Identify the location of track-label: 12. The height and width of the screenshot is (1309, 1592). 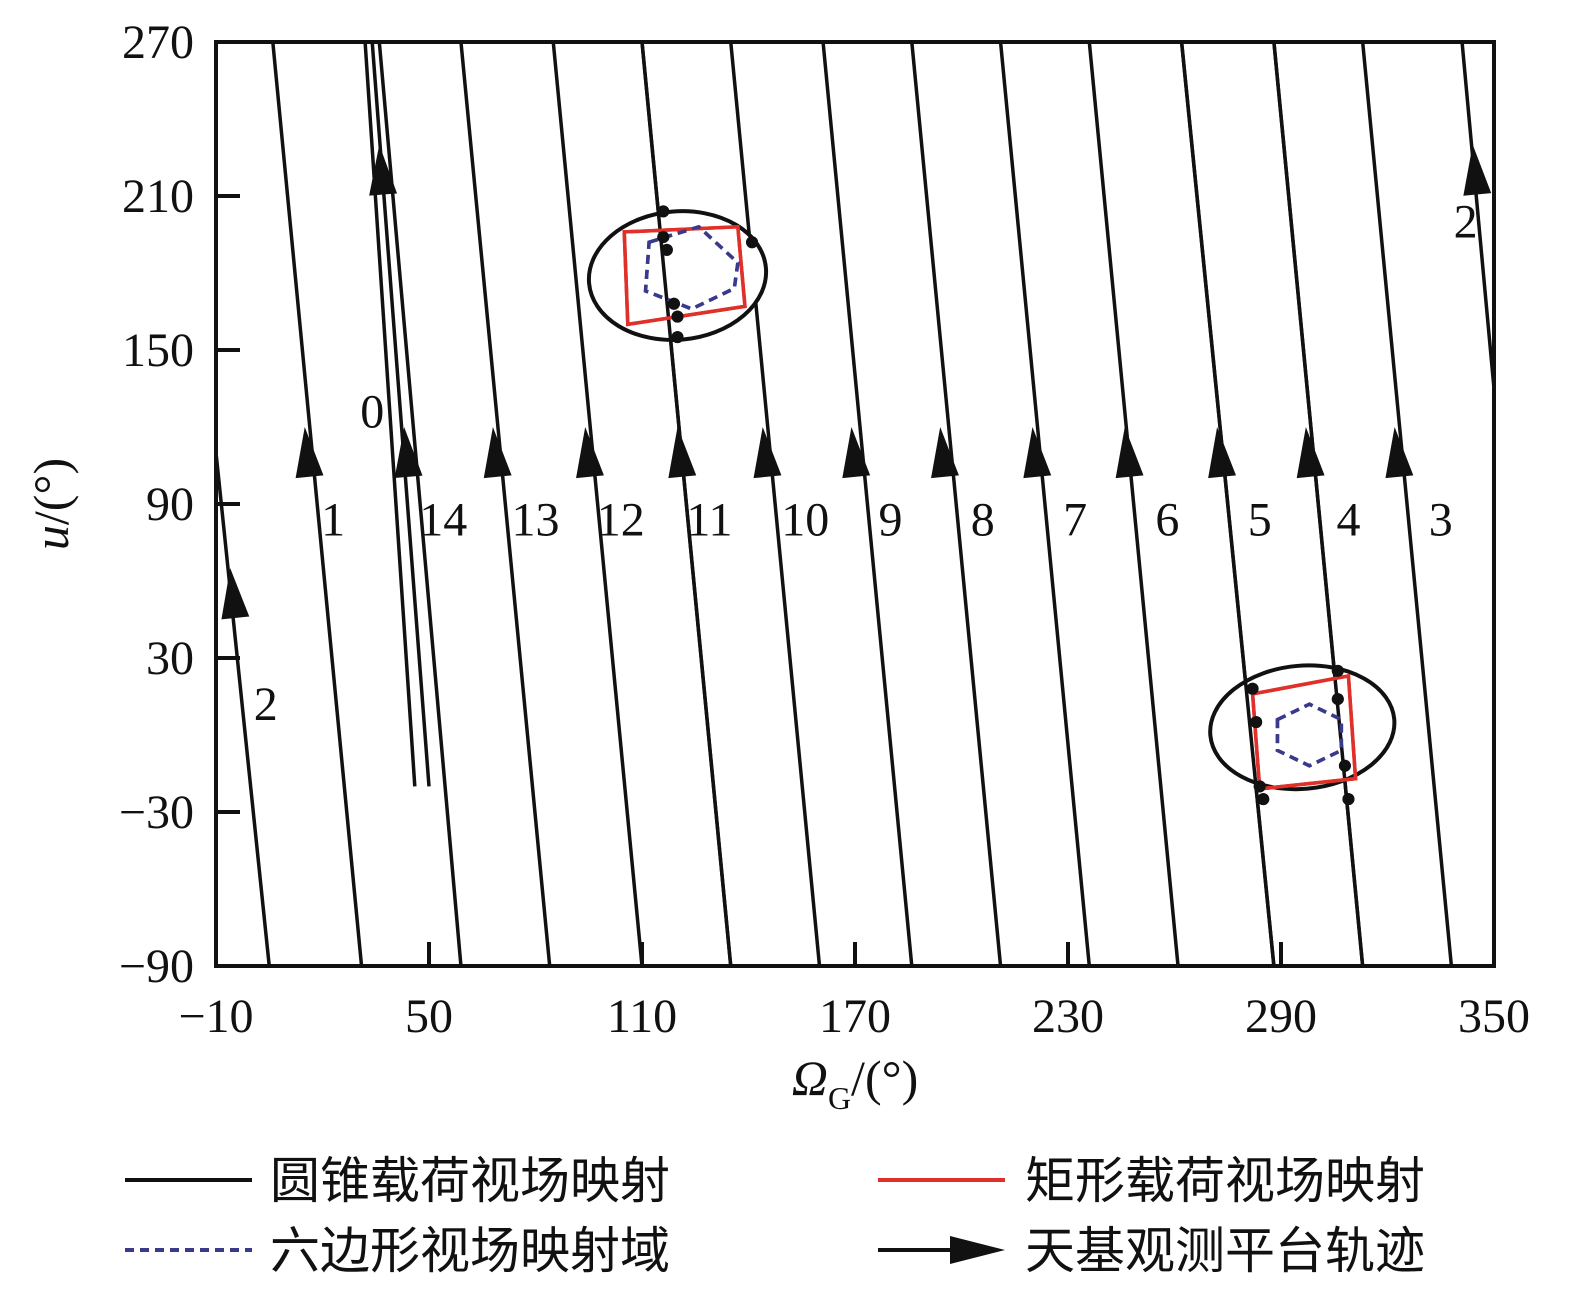
(621, 519).